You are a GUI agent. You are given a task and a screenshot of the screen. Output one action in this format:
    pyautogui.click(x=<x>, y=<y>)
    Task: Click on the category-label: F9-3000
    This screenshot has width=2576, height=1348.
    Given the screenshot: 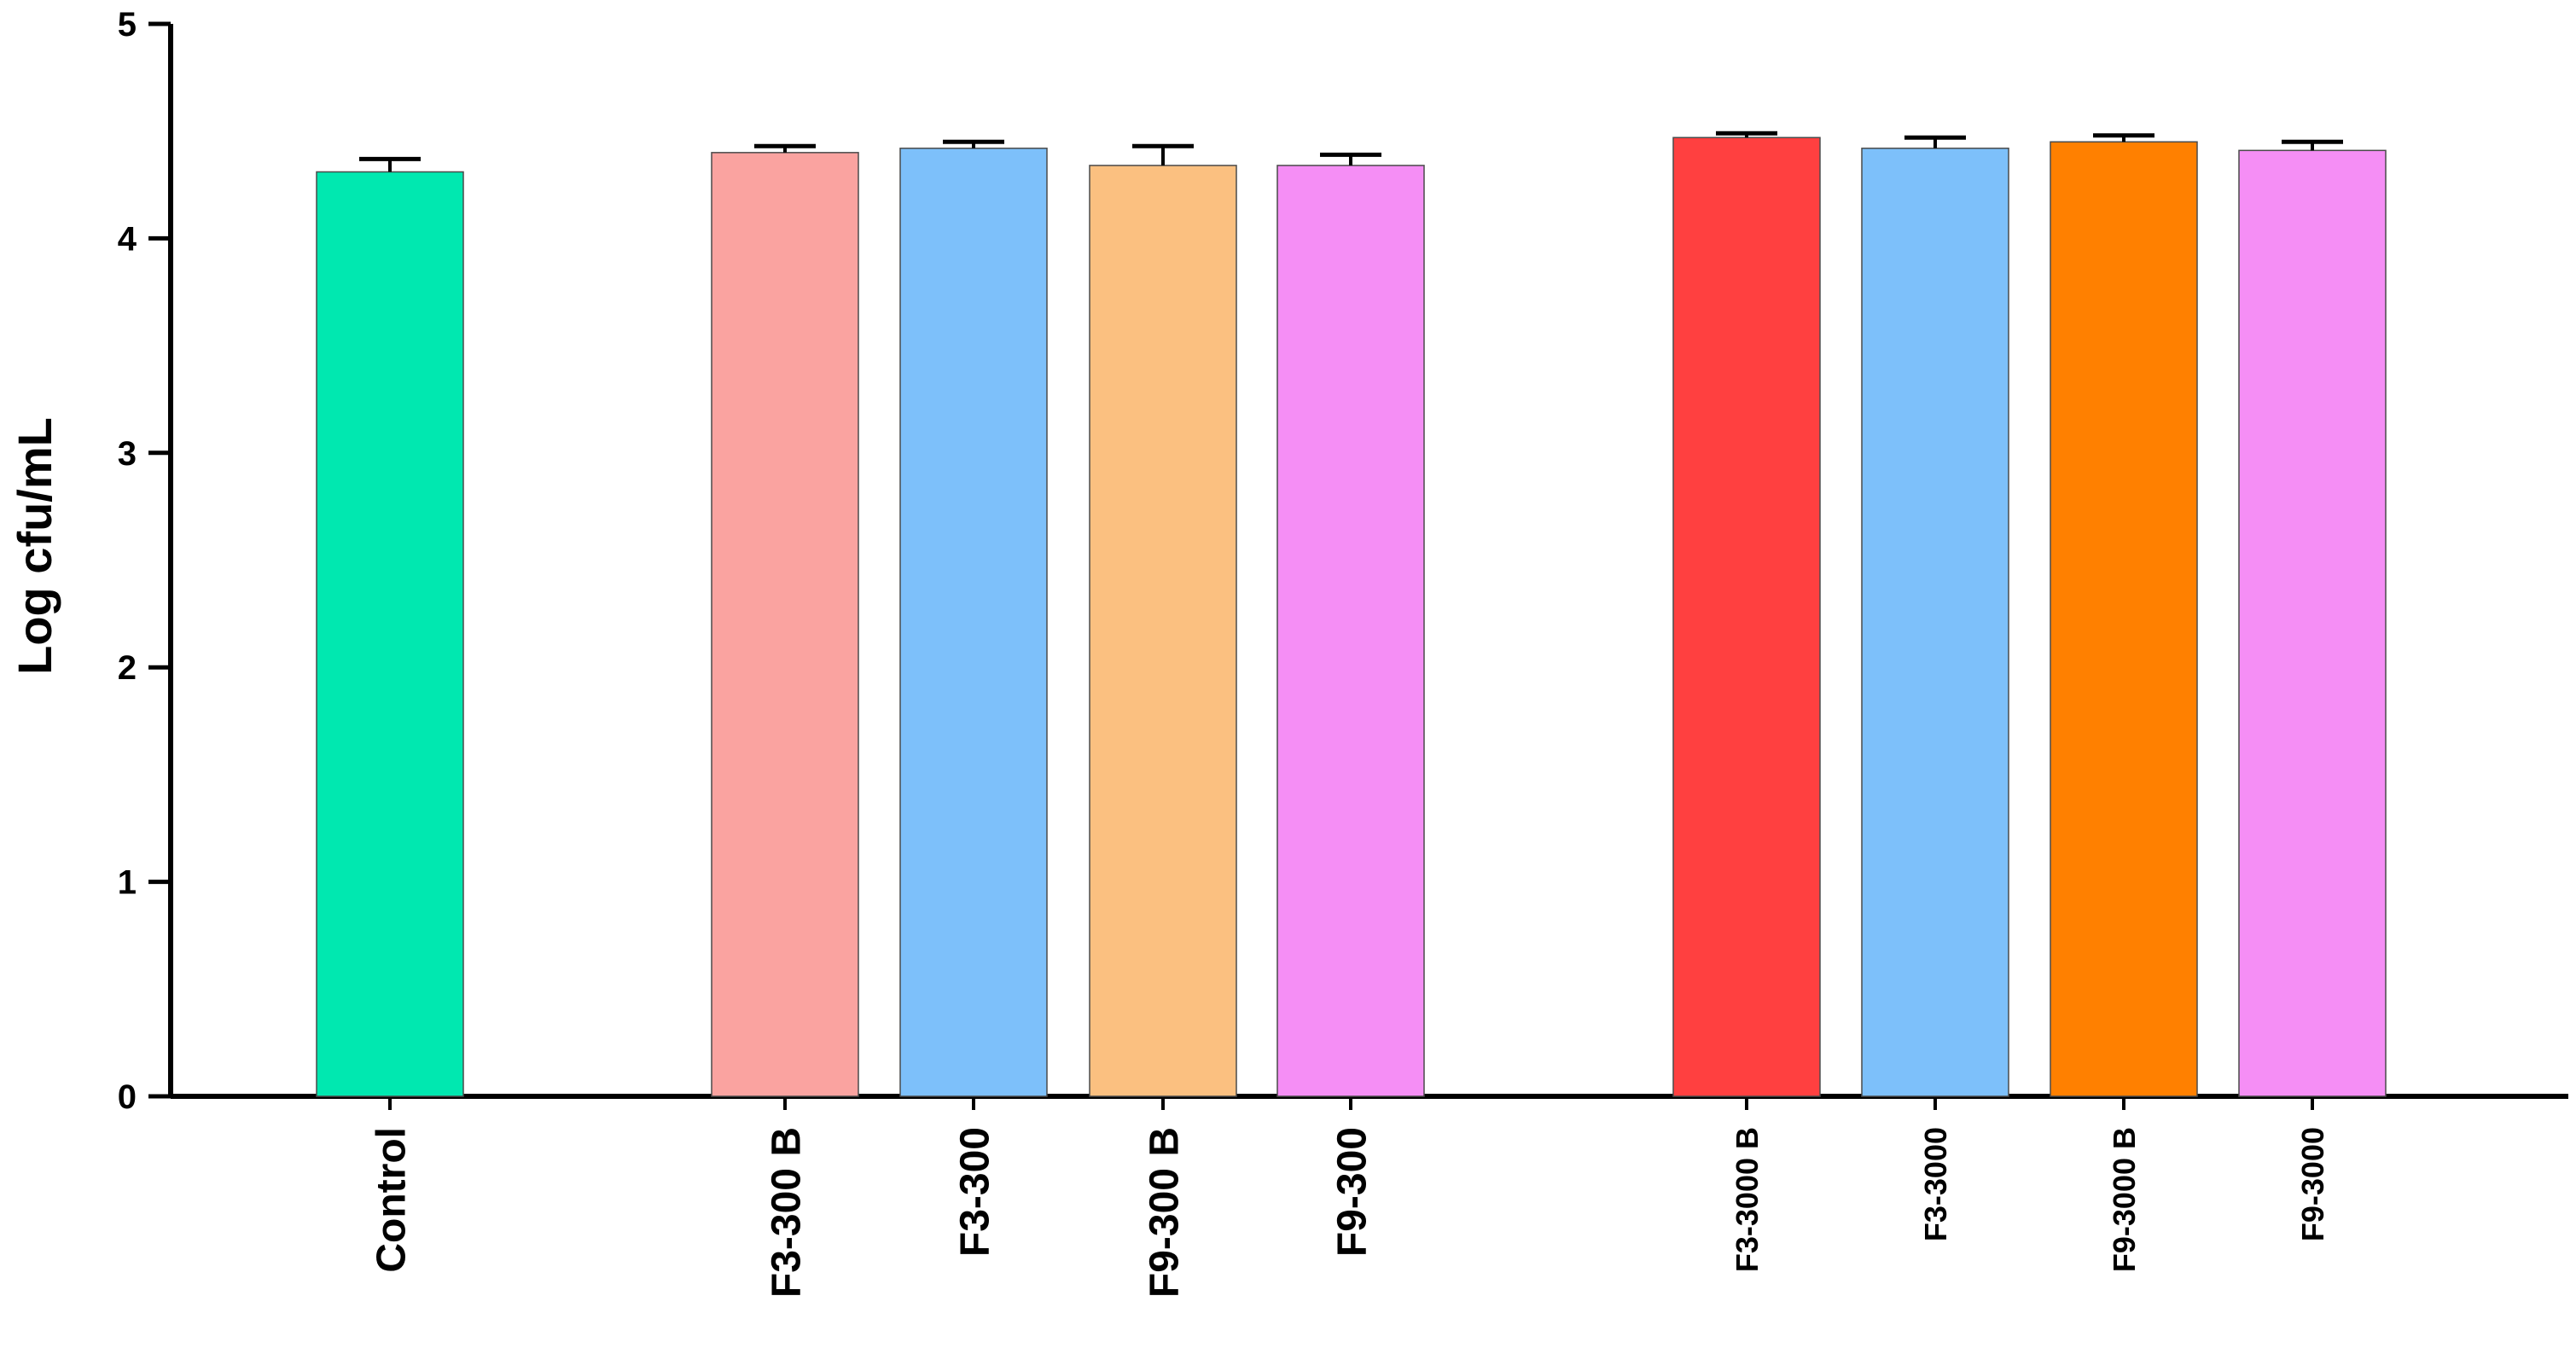 What is the action you would take?
    pyautogui.click(x=2313, y=1184)
    